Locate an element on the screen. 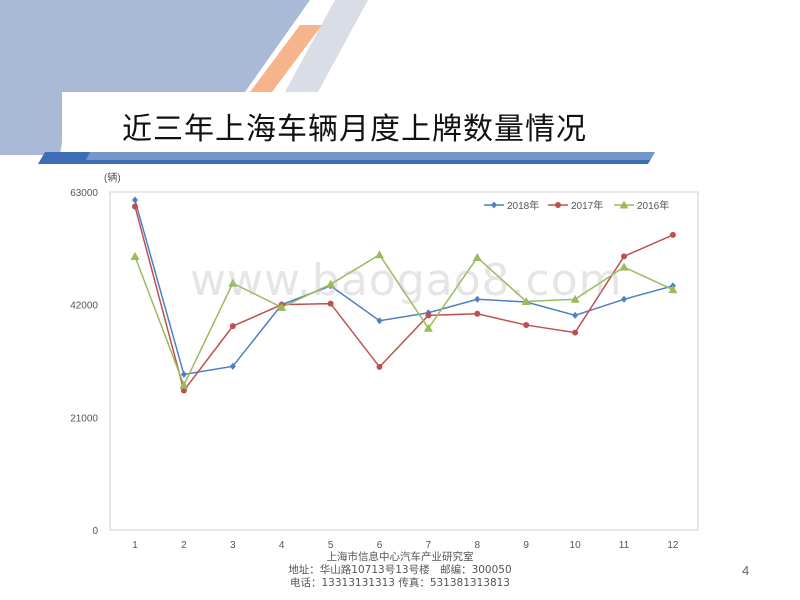 The width and height of the screenshot is (800, 600). y-axis-unit: (辆) is located at coordinates (112, 177).